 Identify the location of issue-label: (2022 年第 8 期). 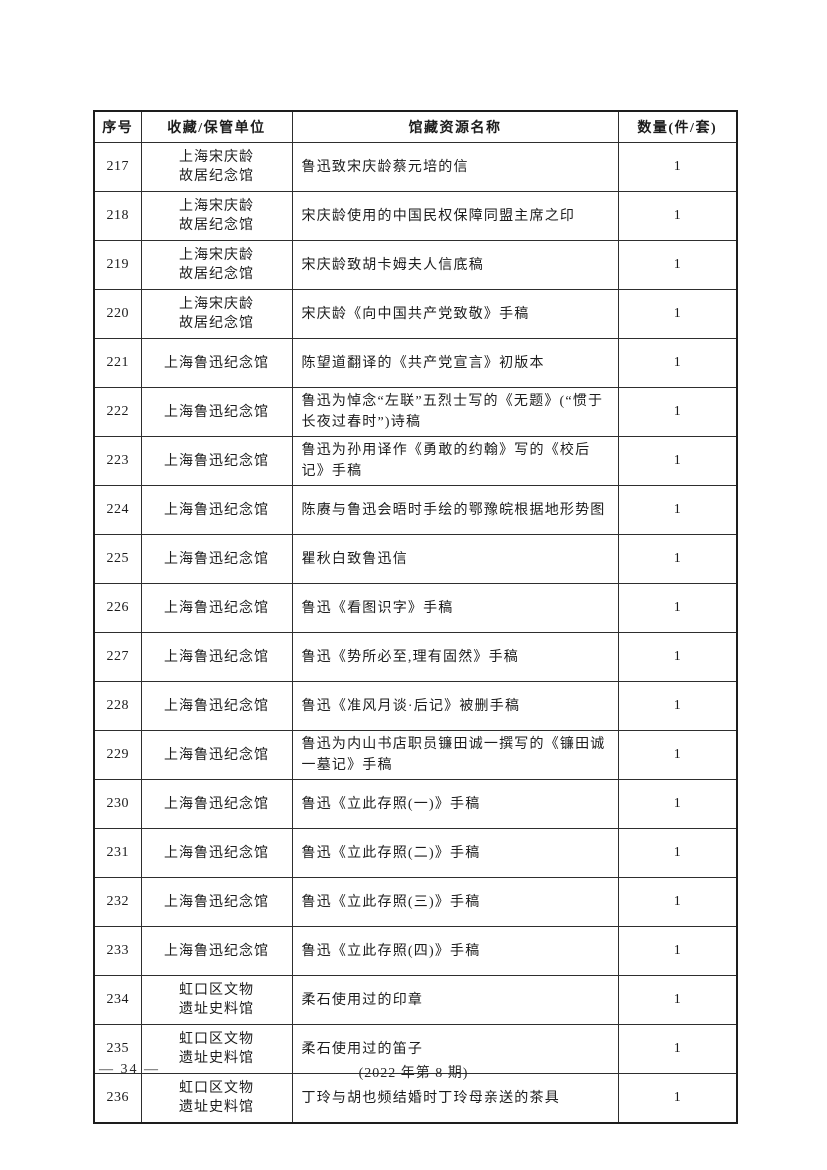
(413, 1073).